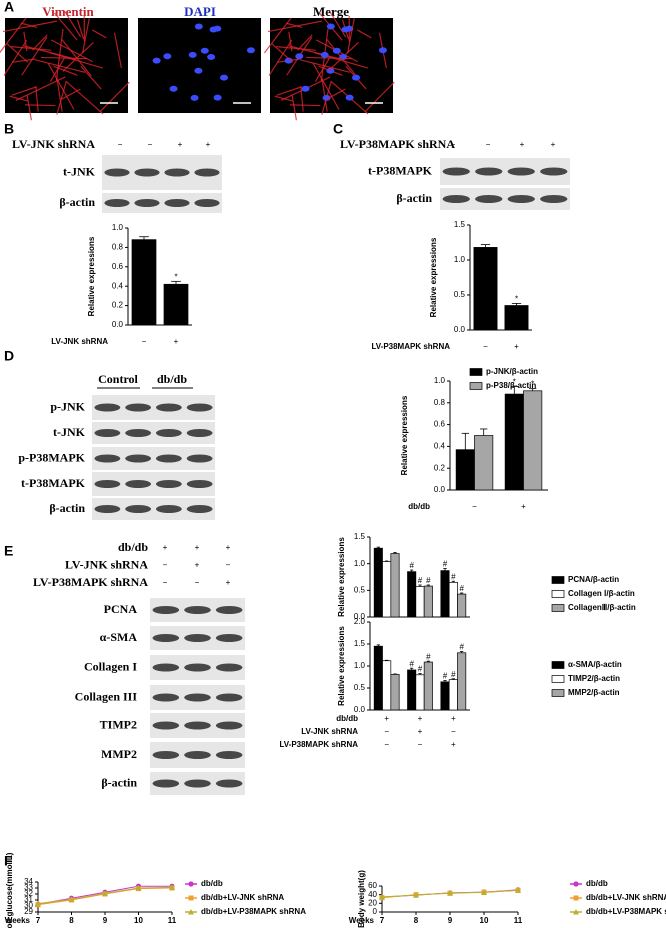  What do you see at coordinates (90, 582) in the screenshot?
I see `condition-name: LV-P38MAPK shRNA` at bounding box center [90, 582].